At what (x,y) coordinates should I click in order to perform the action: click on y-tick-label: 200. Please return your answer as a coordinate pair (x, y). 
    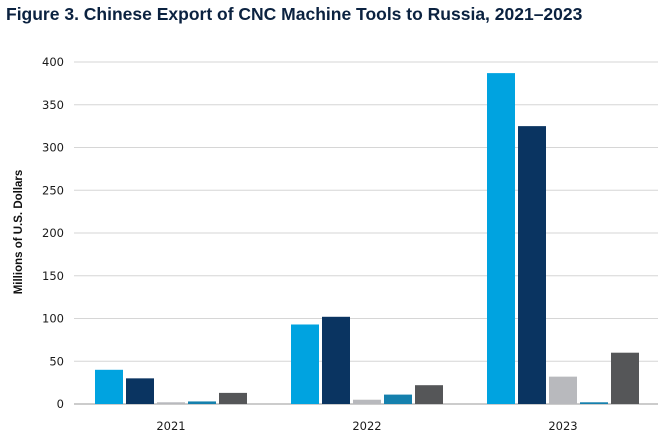
    Looking at the image, I should click on (53, 233).